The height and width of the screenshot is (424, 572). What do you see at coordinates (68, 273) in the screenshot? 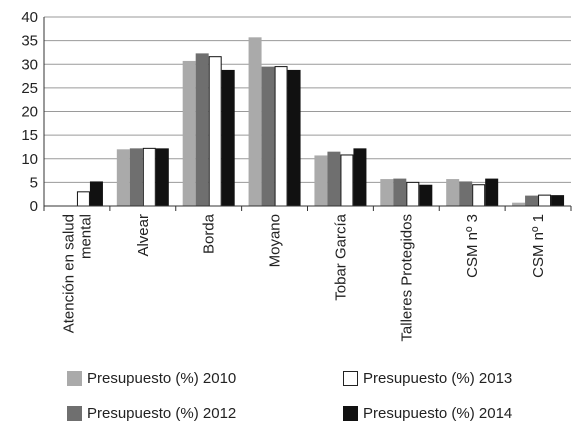
I see `x-tick-label: Atención en salud` at bounding box center [68, 273].